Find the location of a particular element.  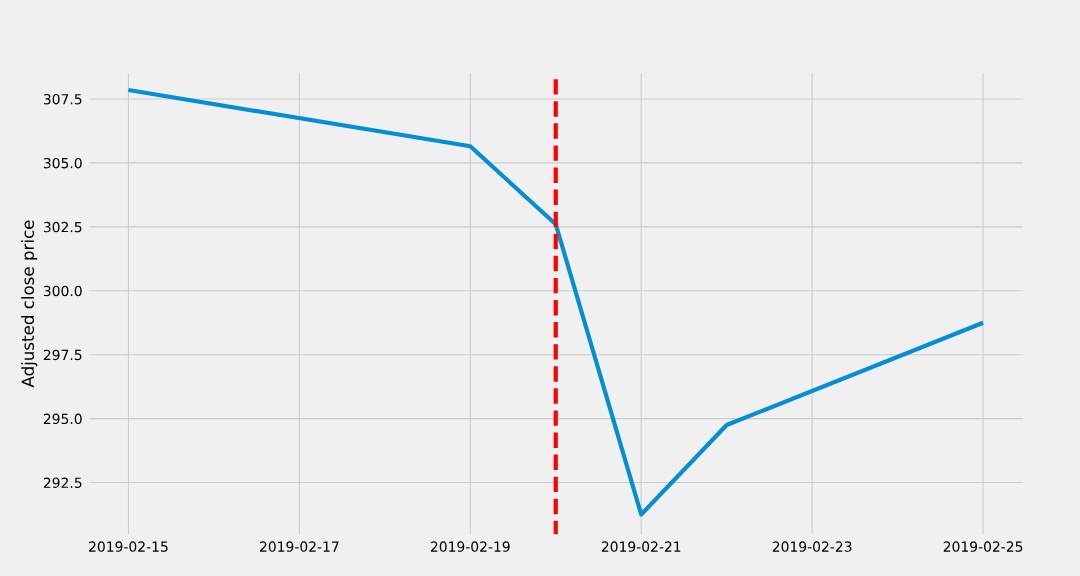

y-tick-label: 307.5 is located at coordinates (62, 99).